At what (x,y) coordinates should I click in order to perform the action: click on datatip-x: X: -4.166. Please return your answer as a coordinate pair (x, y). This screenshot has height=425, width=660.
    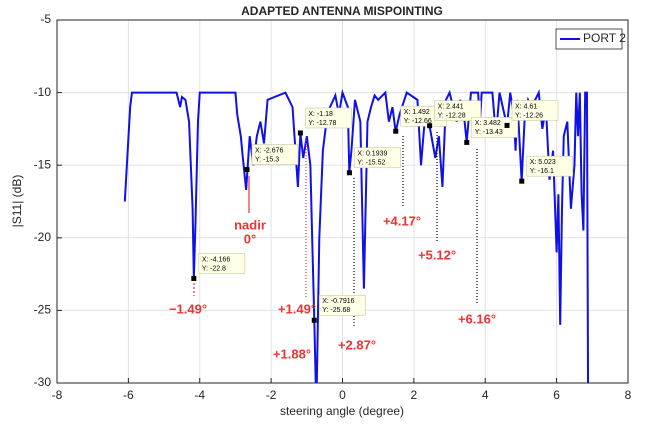
    Looking at the image, I should click on (216, 259).